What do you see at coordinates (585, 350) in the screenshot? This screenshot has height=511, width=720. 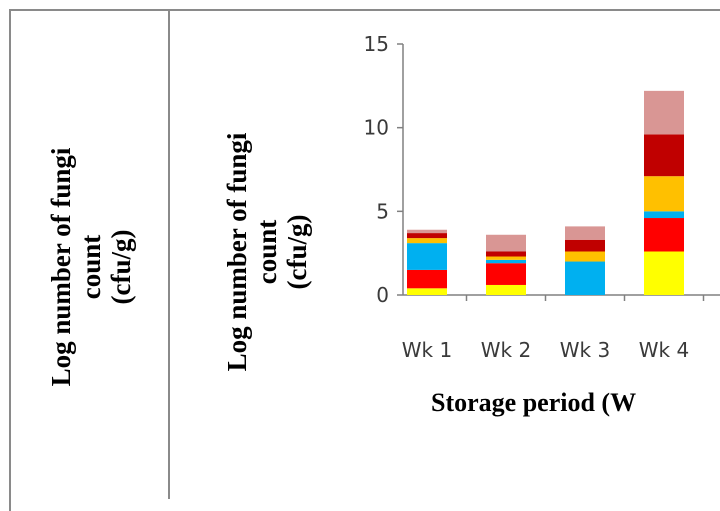 I see `x-tick-label: Wk 3` at bounding box center [585, 350].